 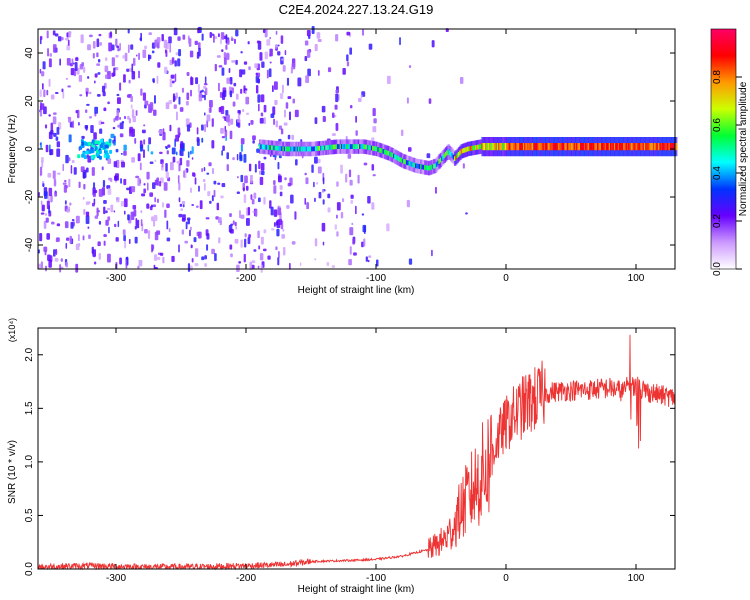 What do you see at coordinates (246, 278) in the screenshot?
I see `x-tick-label: -200` at bounding box center [246, 278].